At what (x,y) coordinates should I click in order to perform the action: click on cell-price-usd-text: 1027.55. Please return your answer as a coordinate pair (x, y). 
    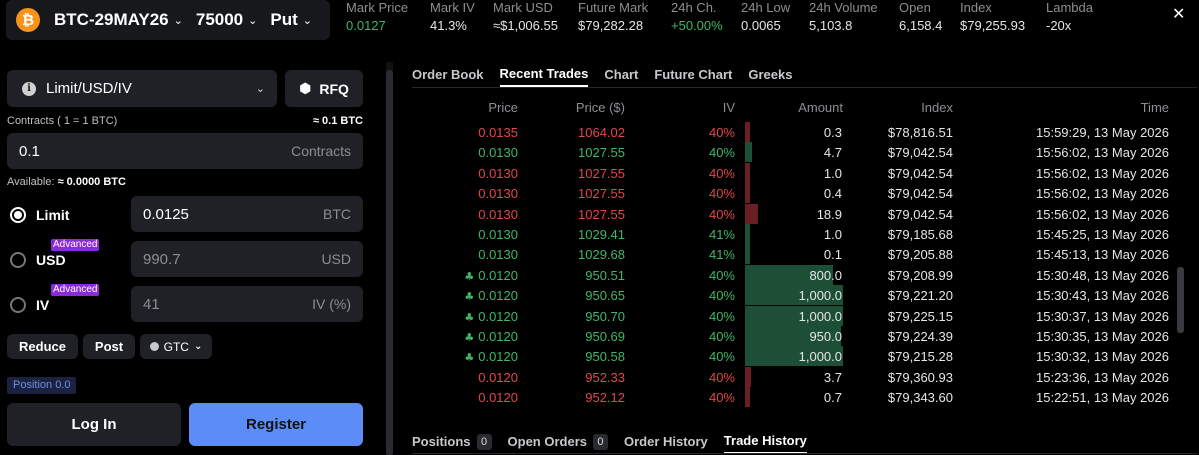
    Looking at the image, I should click on (601, 173).